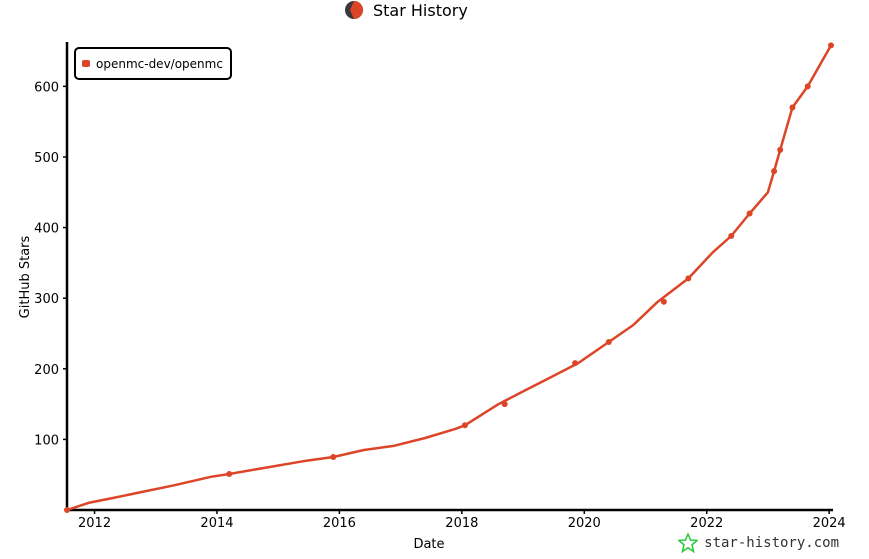 The height and width of the screenshot is (559, 869). Describe the element at coordinates (584, 523) in the screenshot. I see `x-tick-label: 2020` at that location.